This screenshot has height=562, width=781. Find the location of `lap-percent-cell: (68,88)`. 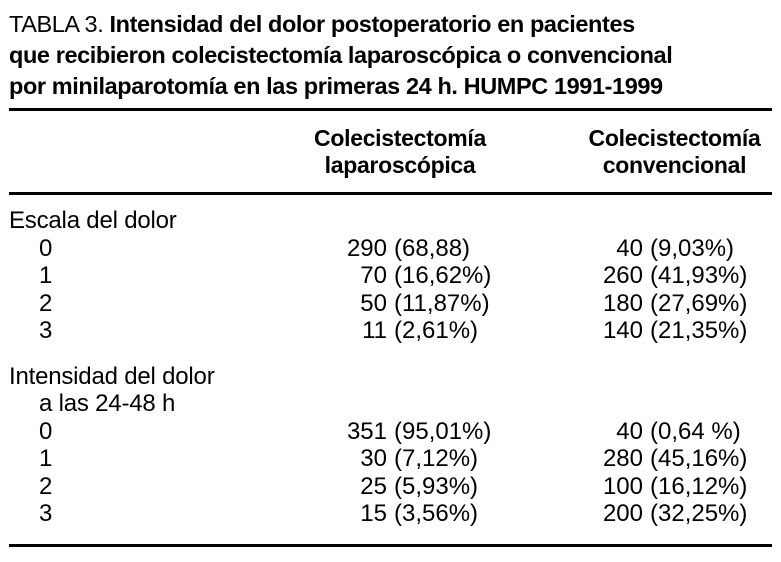

lap-percent-cell: (68,88) is located at coordinates (432, 248).